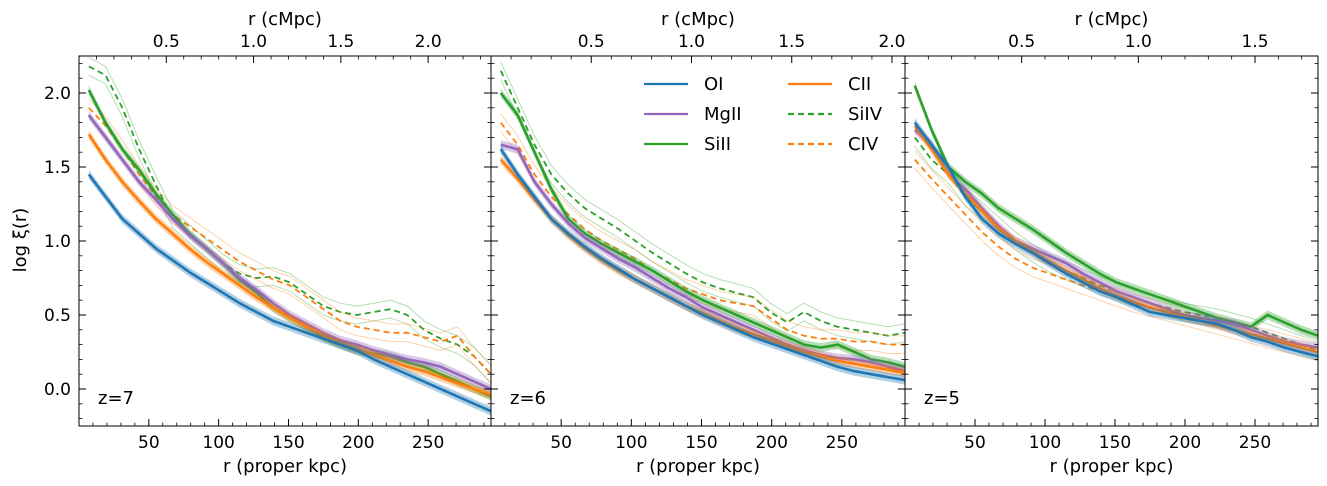 The height and width of the screenshot is (486, 1327). What do you see at coordinates (57, 390) in the screenshot?
I see `y-tick-label: 0.0` at bounding box center [57, 390].